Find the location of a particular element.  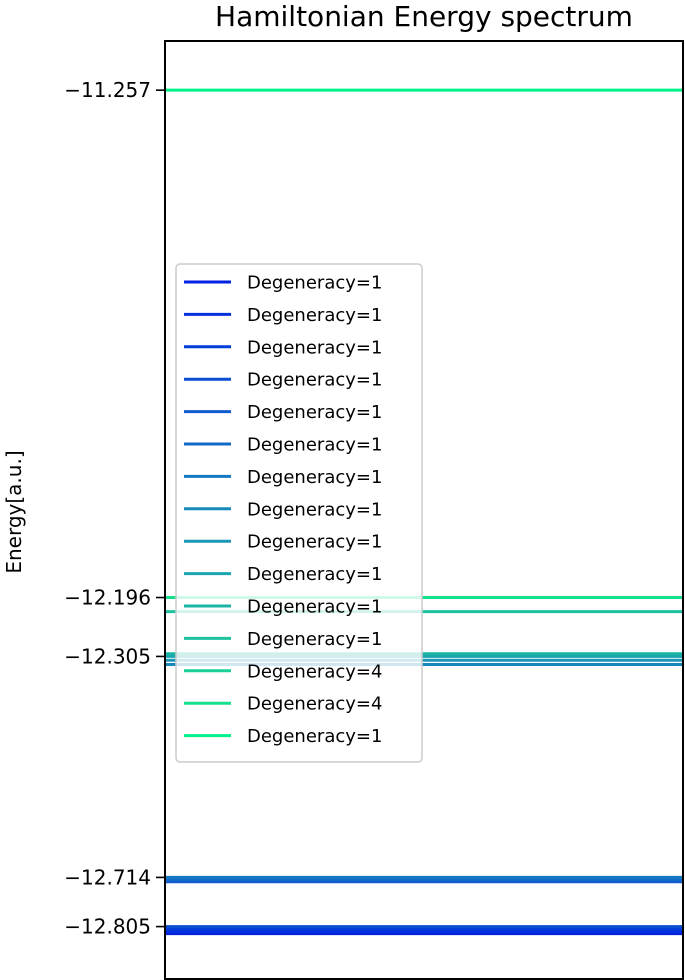

y-axis: −11.257 −12.196 −12.305 −12.714 −12.805 is located at coordinates (114, 508).